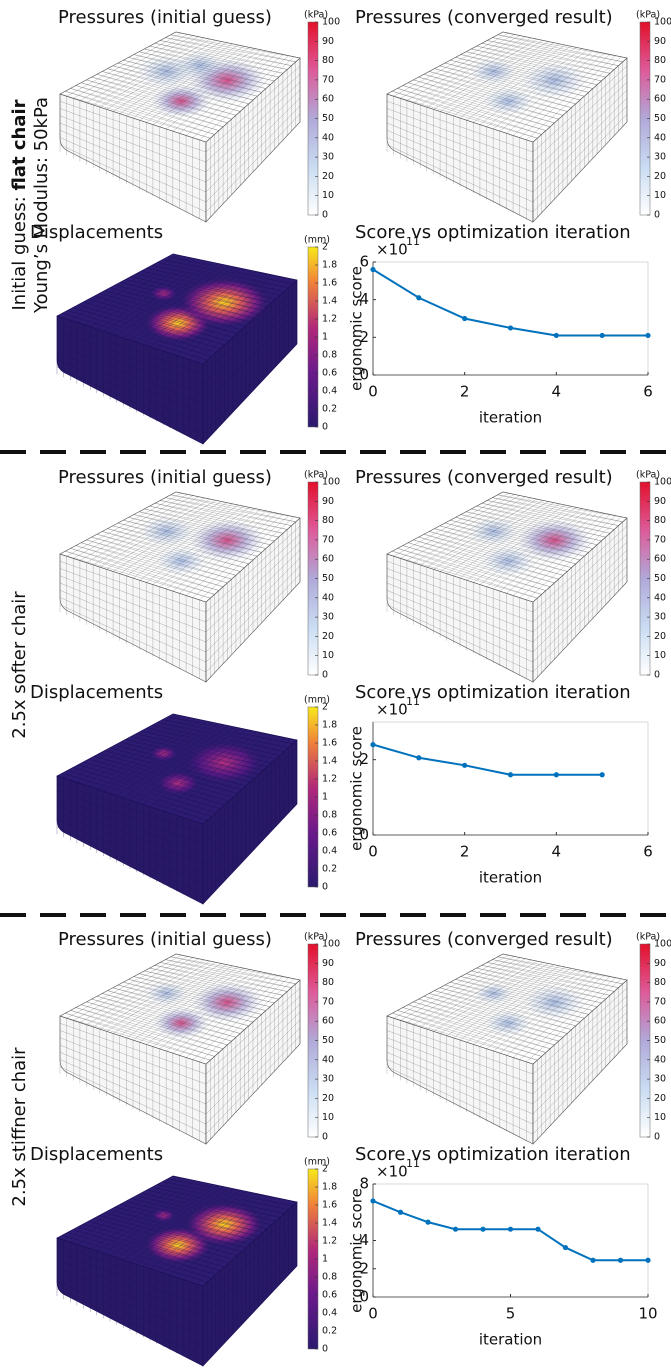 The width and height of the screenshot is (671, 1372). I want to click on displacement-mesh, so click(177, 1271).